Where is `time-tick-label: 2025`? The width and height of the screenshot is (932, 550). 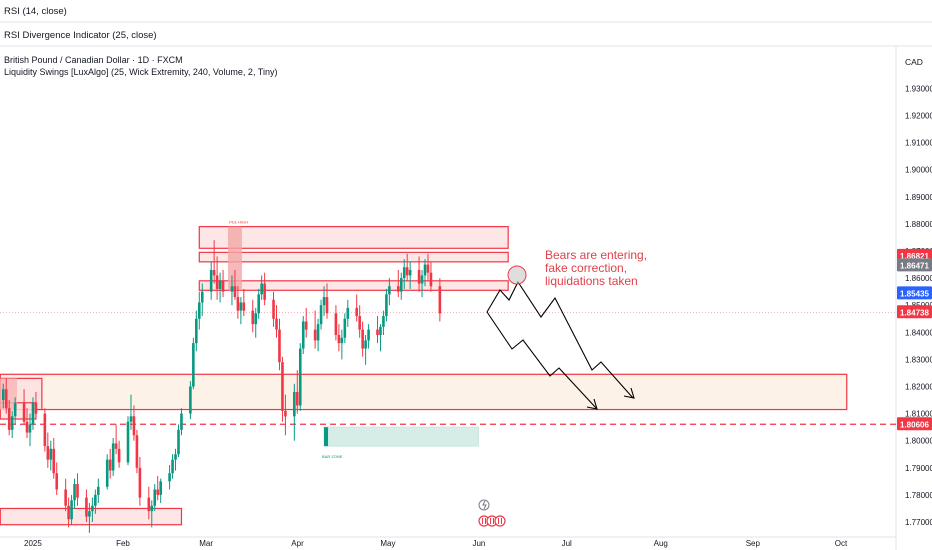 time-tick-label: 2025 is located at coordinates (33, 543).